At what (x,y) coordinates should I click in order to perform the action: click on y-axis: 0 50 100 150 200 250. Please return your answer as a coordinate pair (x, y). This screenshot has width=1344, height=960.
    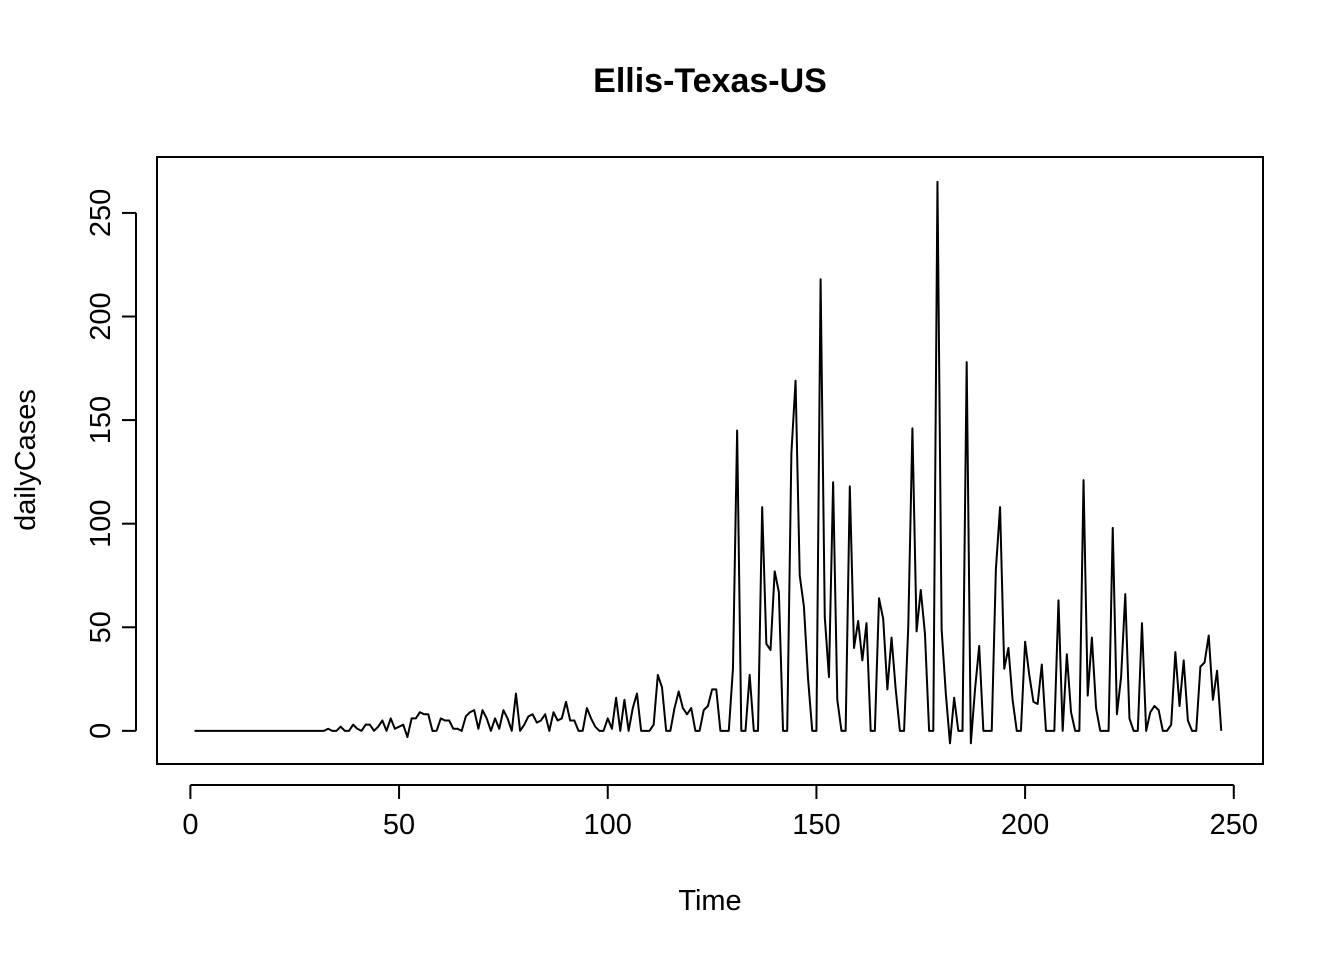
    Looking at the image, I should click on (111, 464).